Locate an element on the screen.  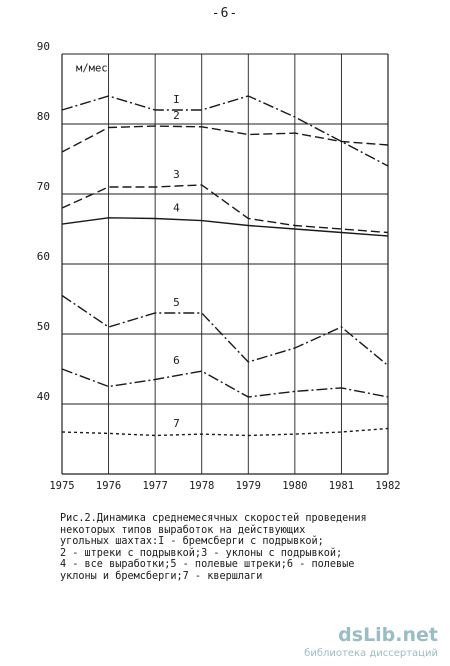
y-axis-label: м/мес is located at coordinates (92, 69).